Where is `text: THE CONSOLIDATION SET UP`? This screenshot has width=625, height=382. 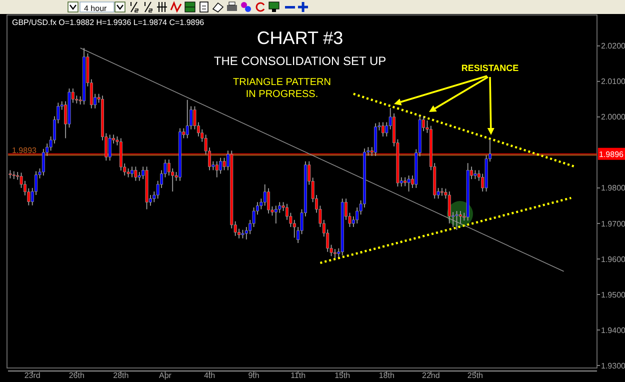 text: THE CONSOLIDATION SET UP is located at coordinates (300, 61).